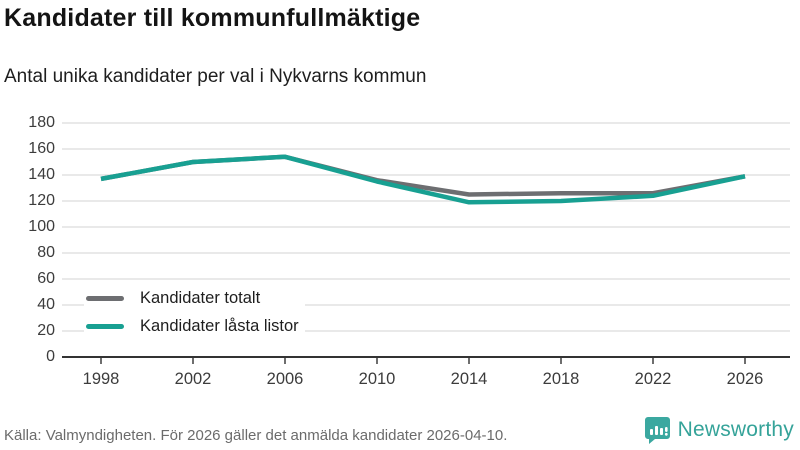  What do you see at coordinates (653, 379) in the screenshot?
I see `x-axis-tick-label: 2022` at bounding box center [653, 379].